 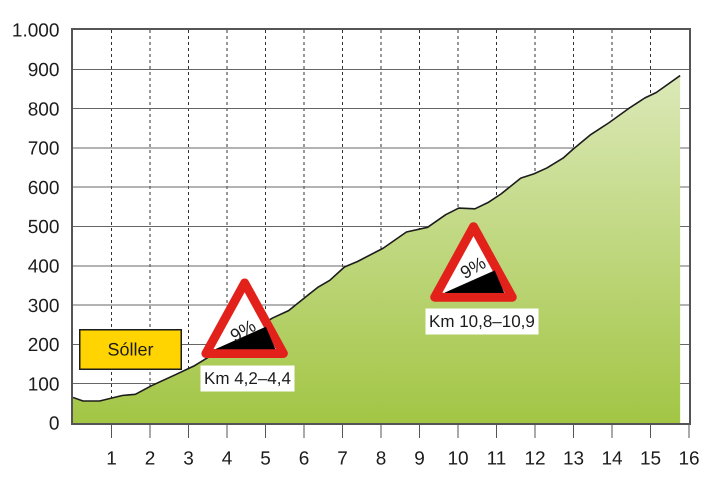 I want to click on x-tick-label: 14, so click(x=612, y=459).